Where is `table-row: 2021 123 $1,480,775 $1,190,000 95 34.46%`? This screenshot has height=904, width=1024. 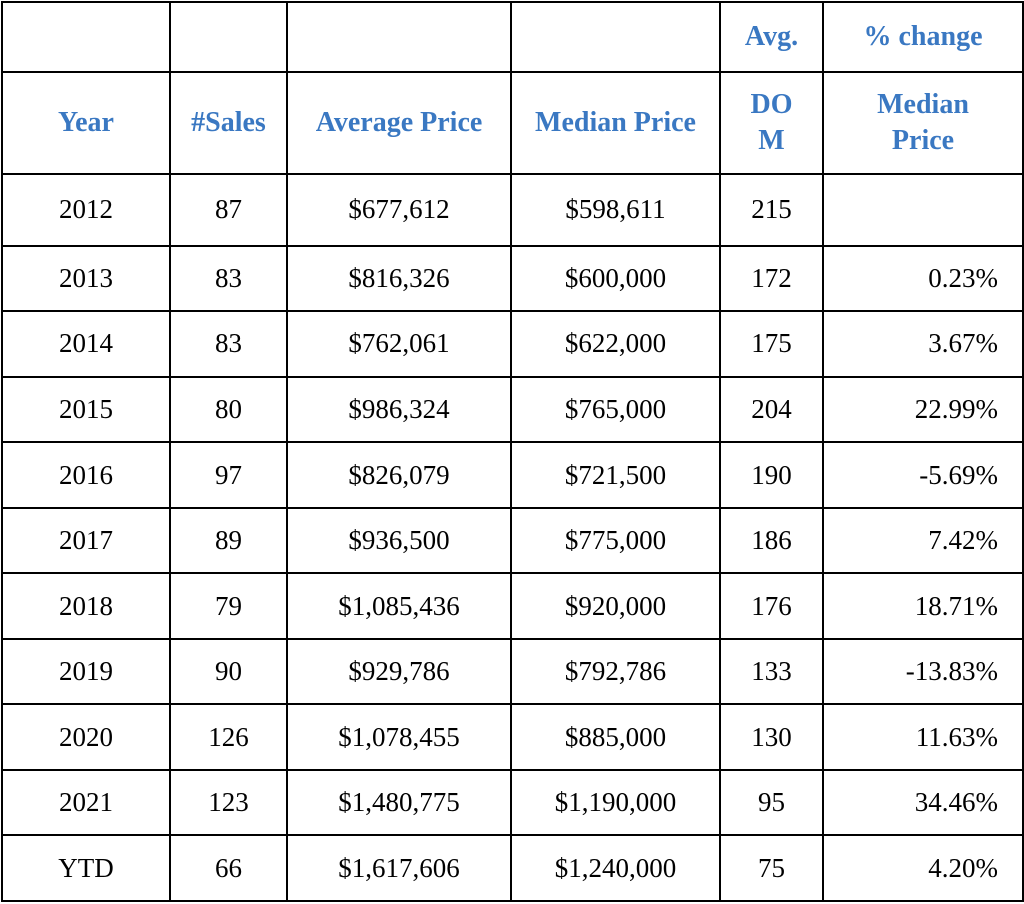
table-row: 2021 123 $1,480,775 $1,190,000 95 34.46% is located at coordinates (512, 802).